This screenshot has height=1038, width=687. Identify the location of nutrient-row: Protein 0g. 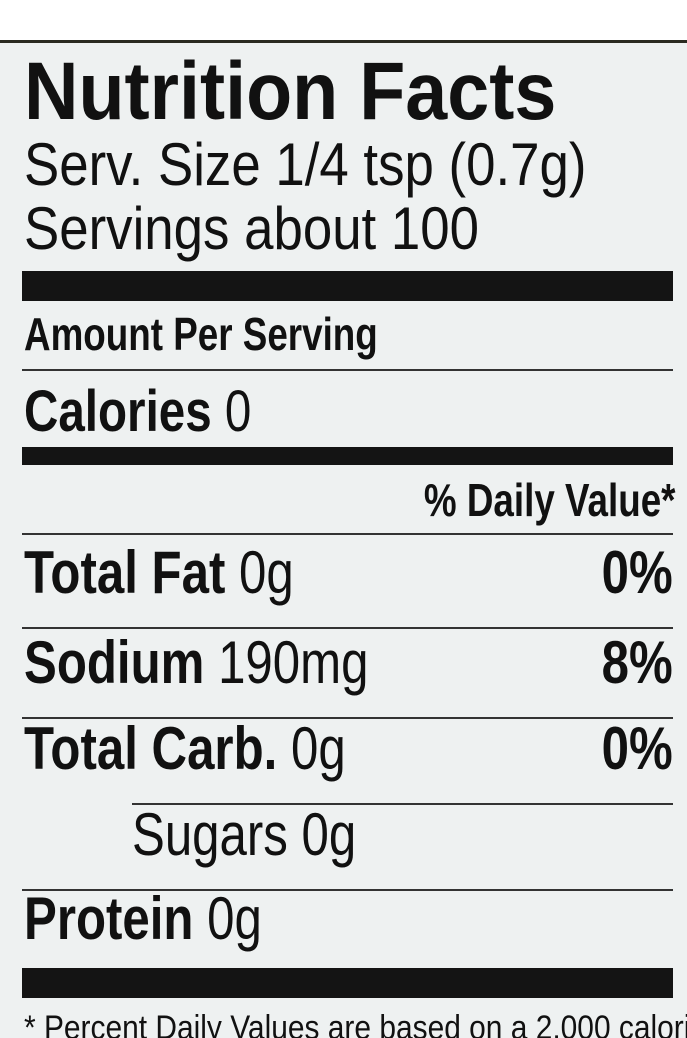
(143, 919).